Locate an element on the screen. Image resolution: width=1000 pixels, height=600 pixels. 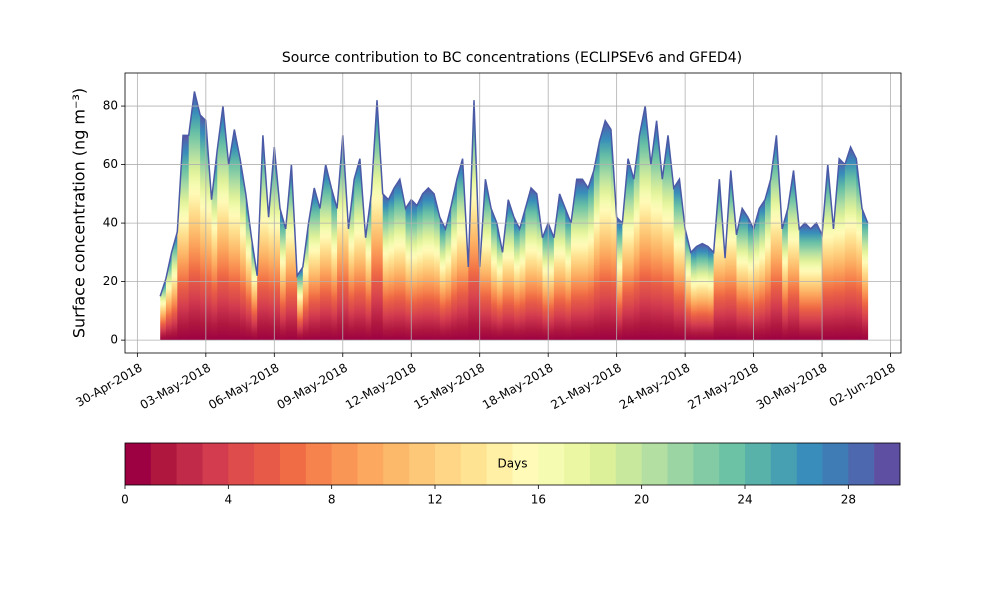
y-tick-label: 40 is located at coordinates (110, 223).